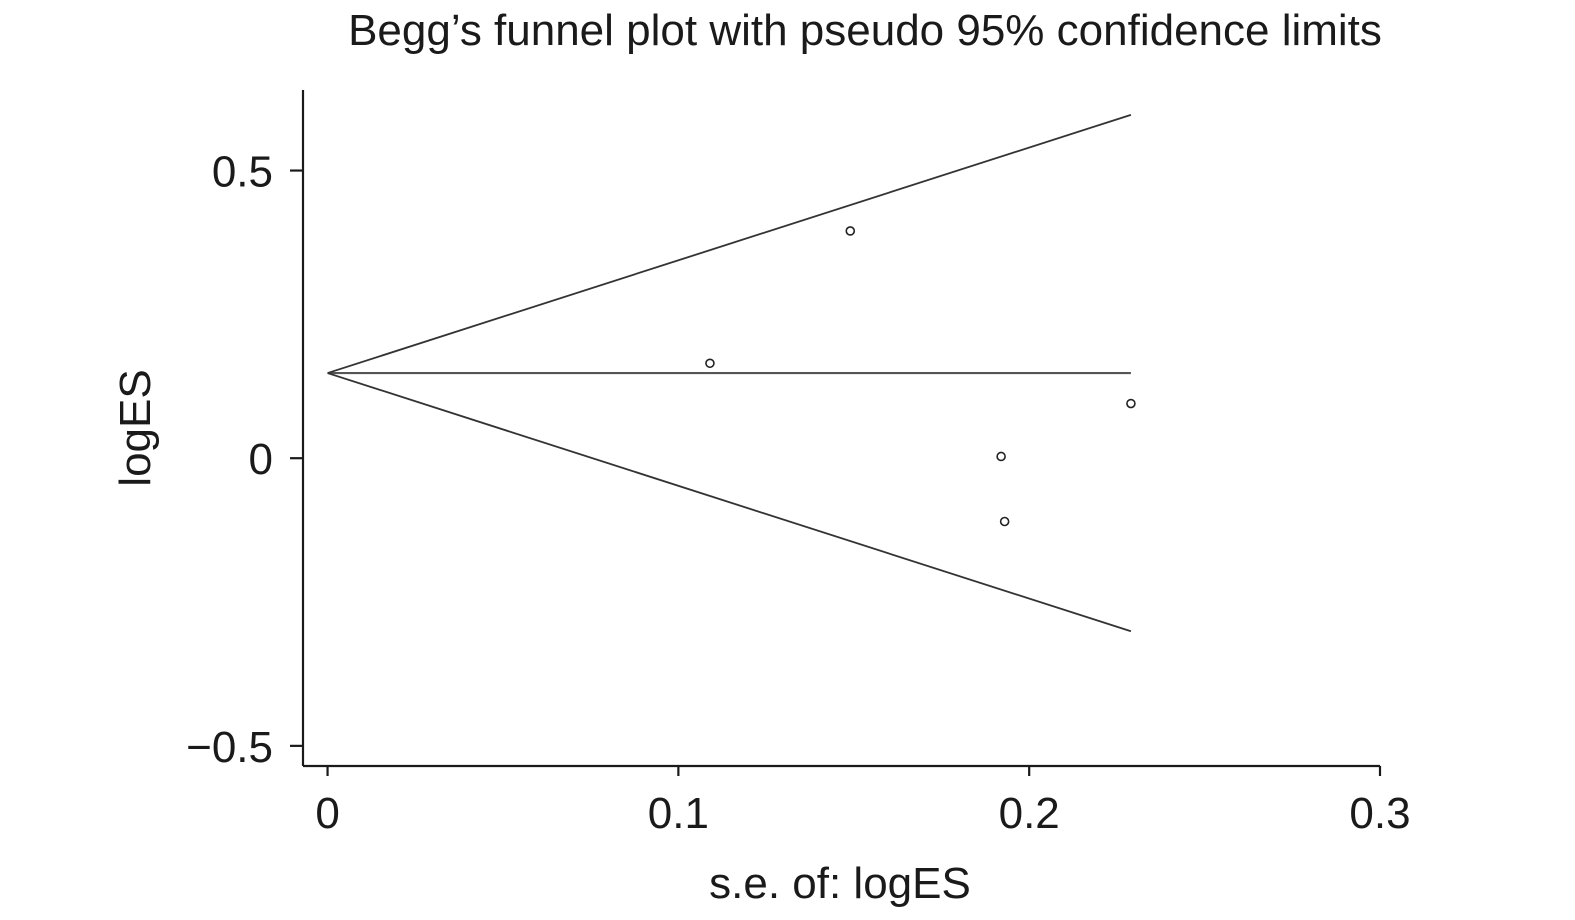 The height and width of the screenshot is (920, 1575). I want to click on x-tick-label: 0.2, so click(1029, 813).